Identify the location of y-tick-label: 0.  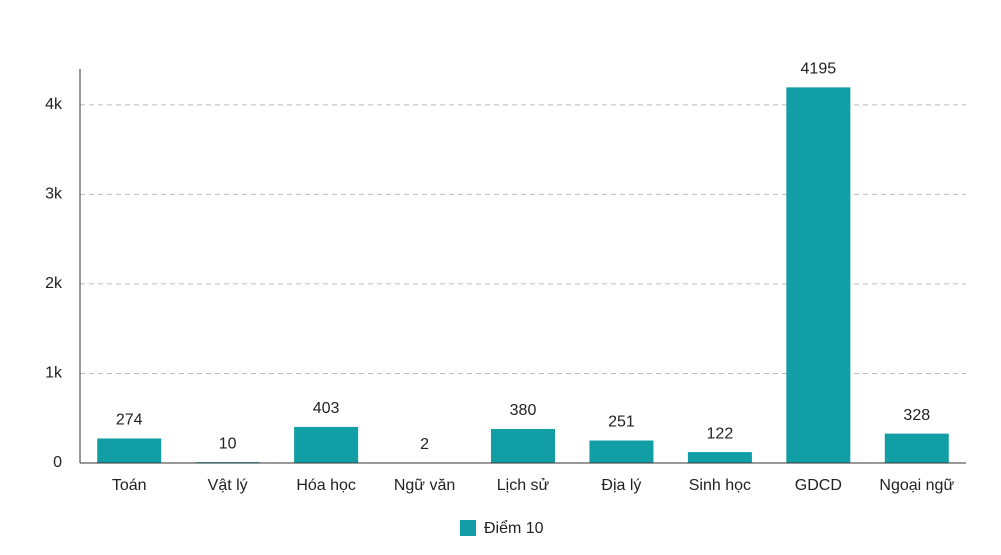
(57, 462).